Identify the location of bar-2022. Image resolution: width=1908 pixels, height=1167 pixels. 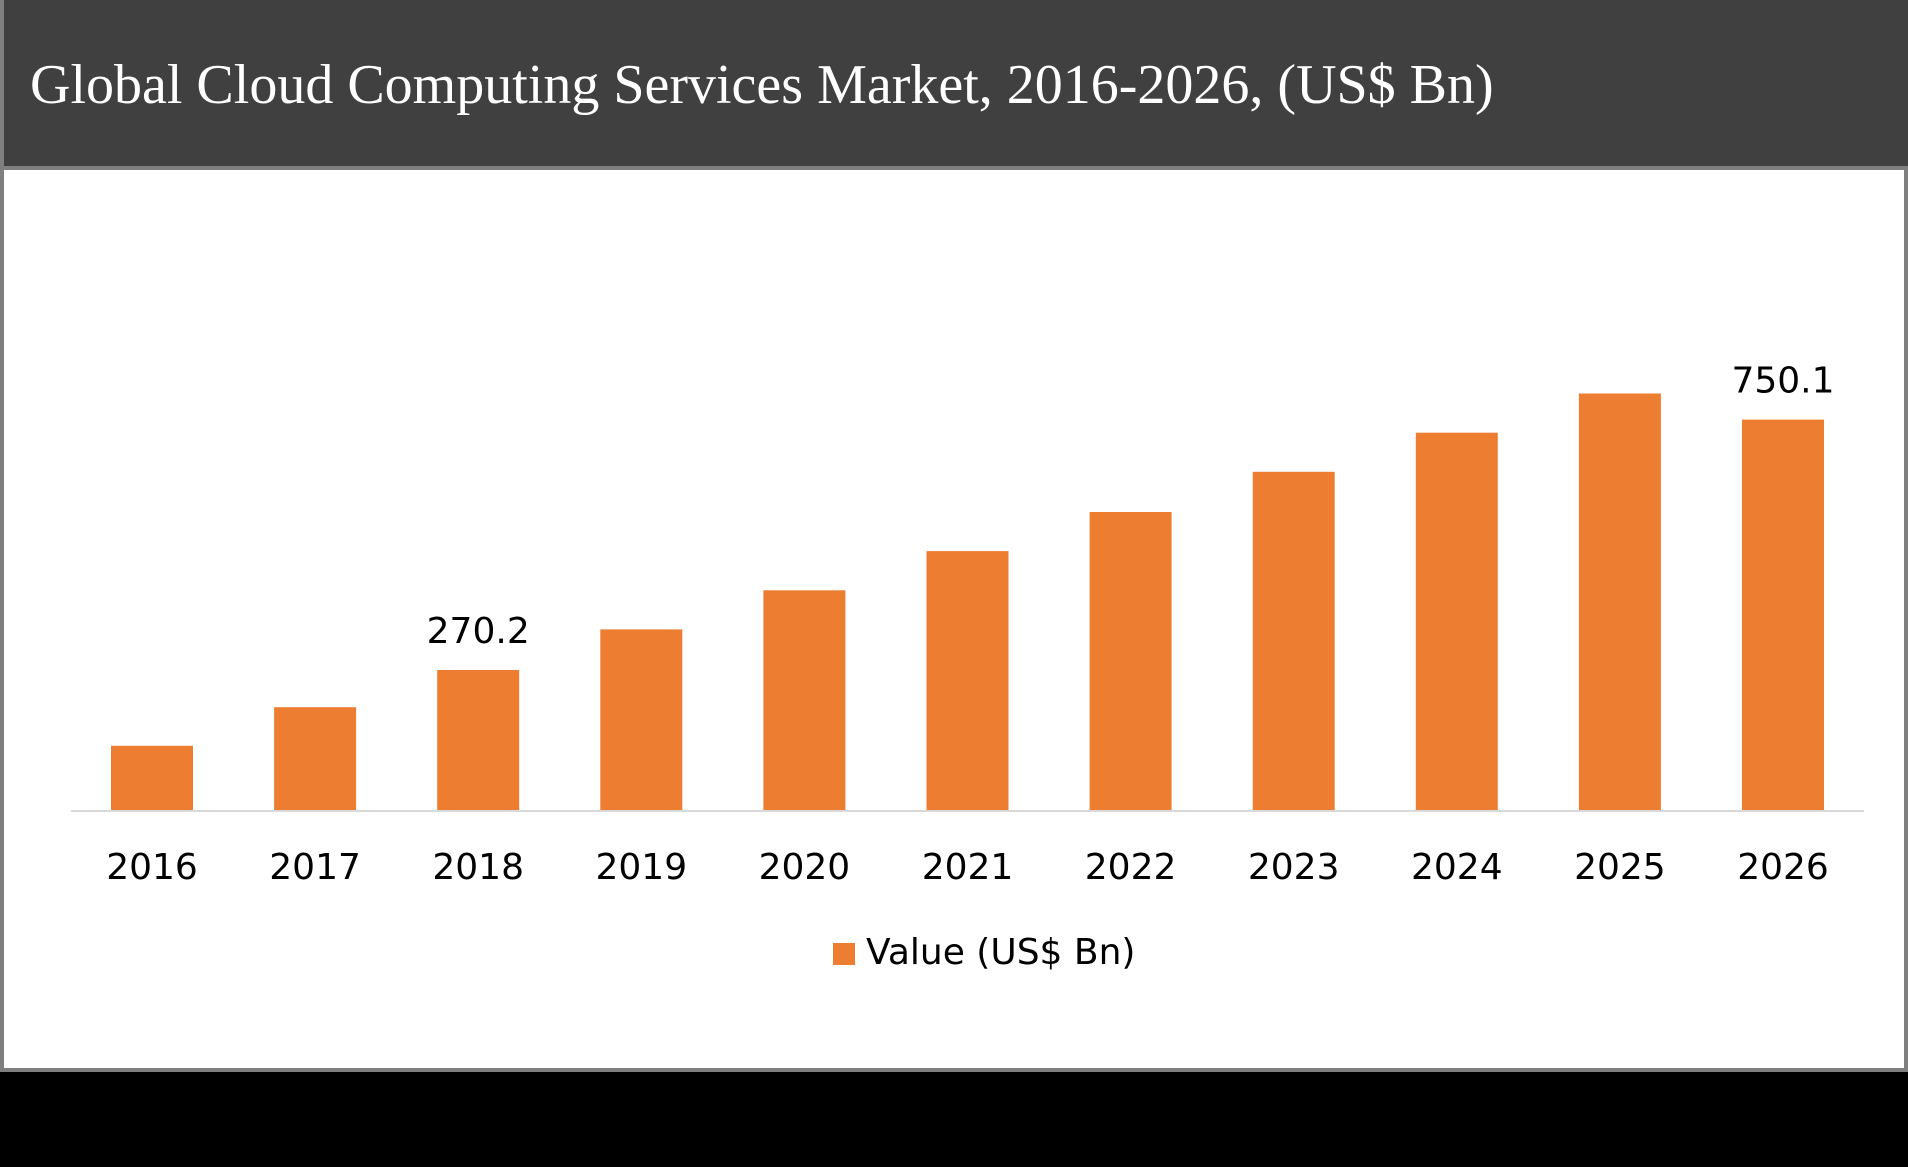
(1130, 661).